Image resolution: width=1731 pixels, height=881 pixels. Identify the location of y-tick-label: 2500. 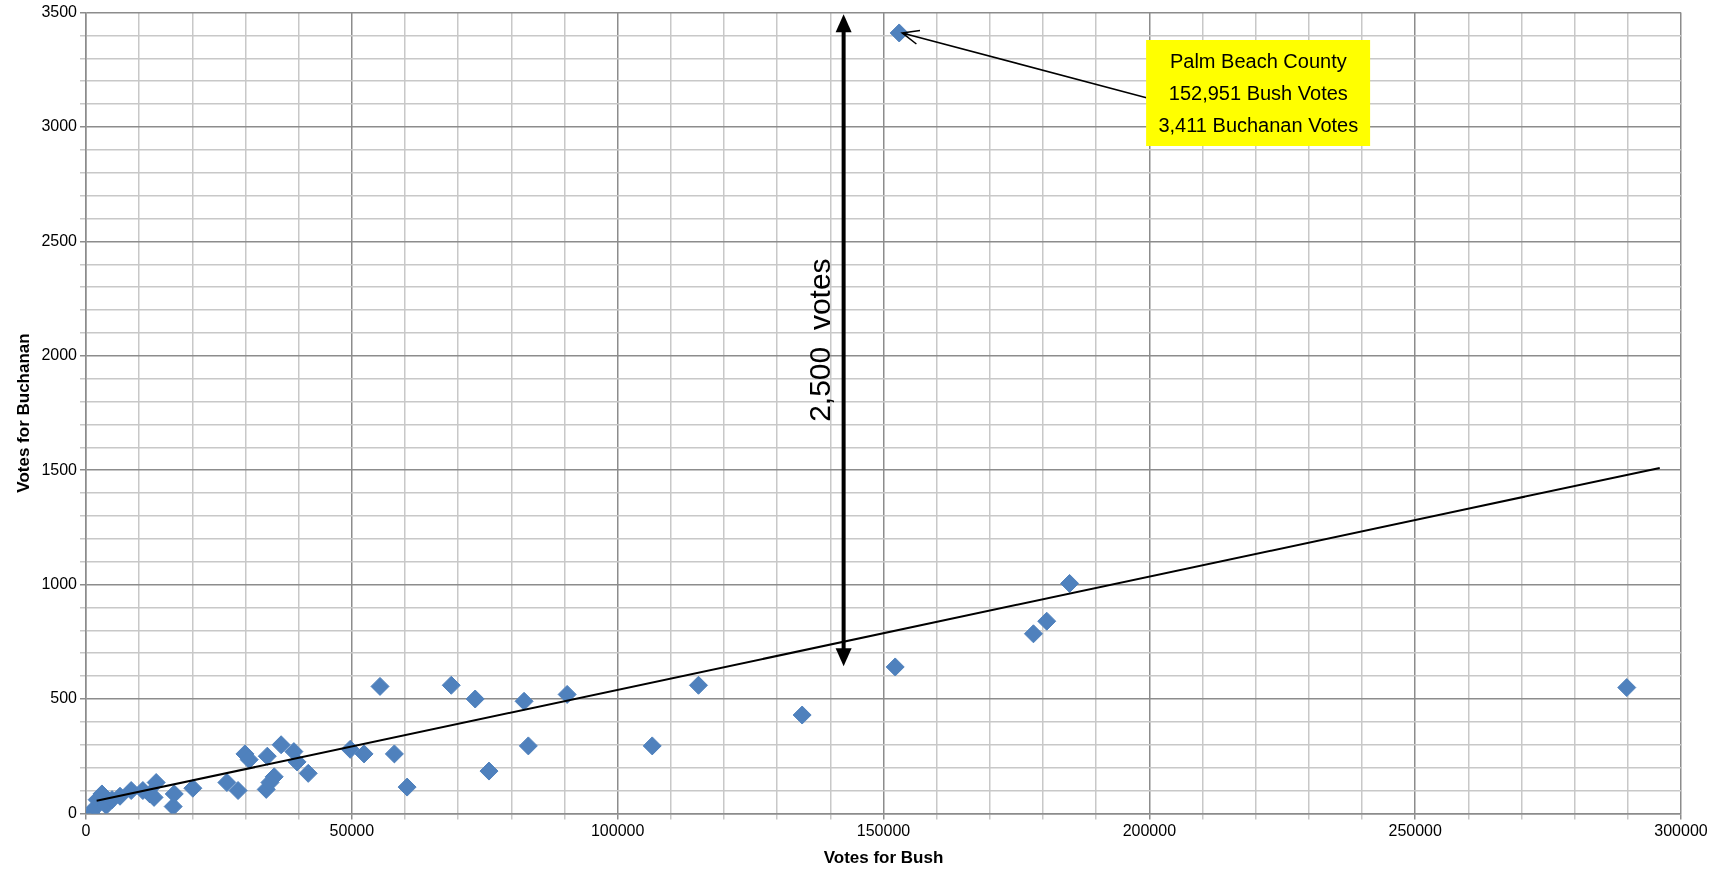
(59, 240).